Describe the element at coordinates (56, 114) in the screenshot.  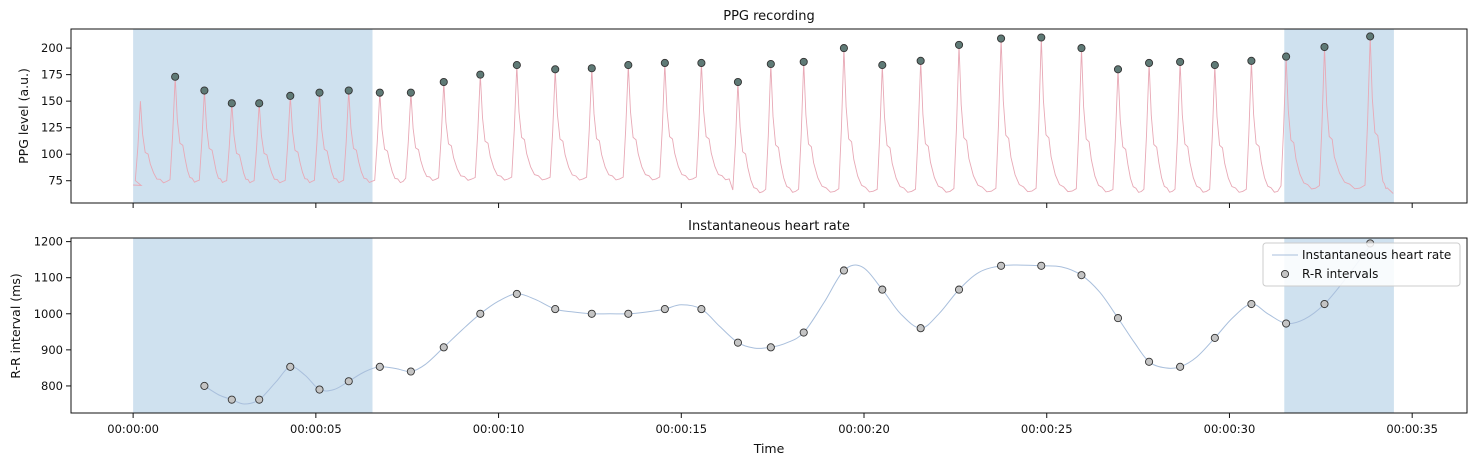
I see `ppg-y-ticks: 75 100 125 150 175 200` at that location.